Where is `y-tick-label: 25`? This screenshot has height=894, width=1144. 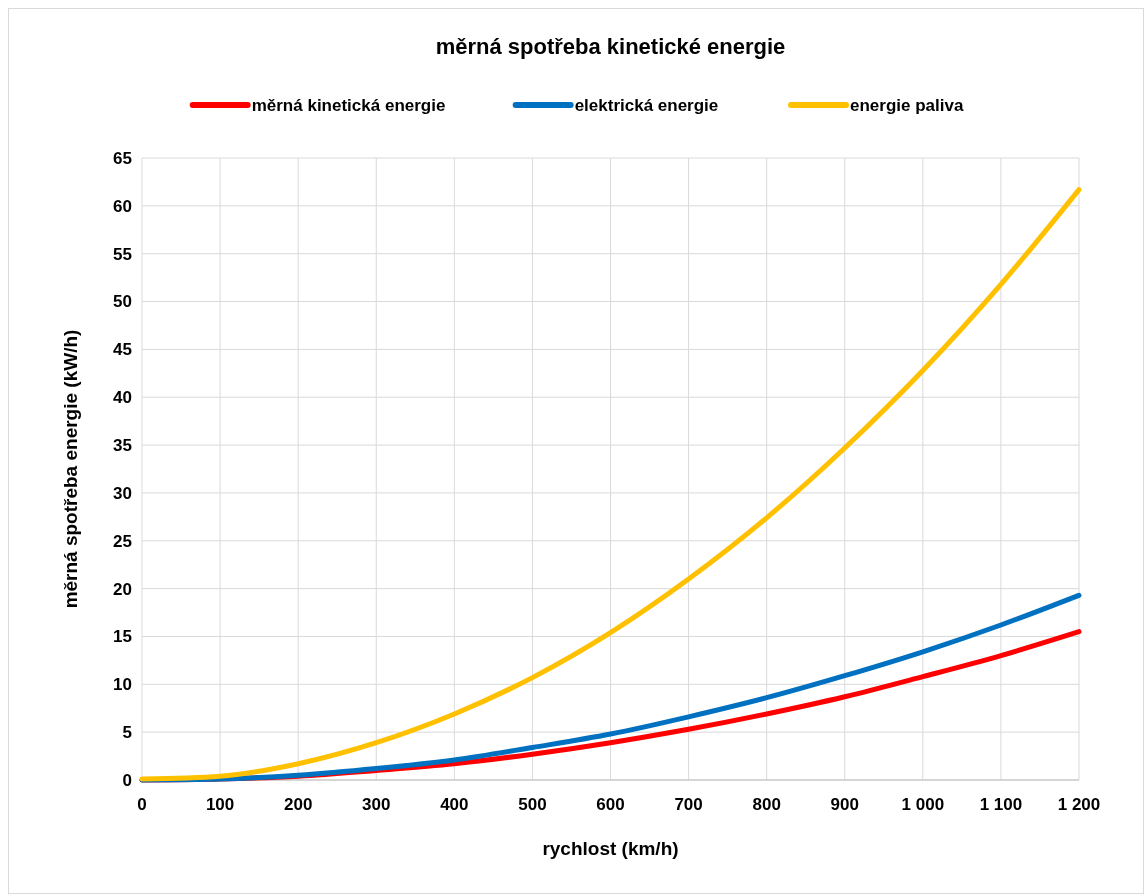 y-tick-label: 25 is located at coordinates (122, 541).